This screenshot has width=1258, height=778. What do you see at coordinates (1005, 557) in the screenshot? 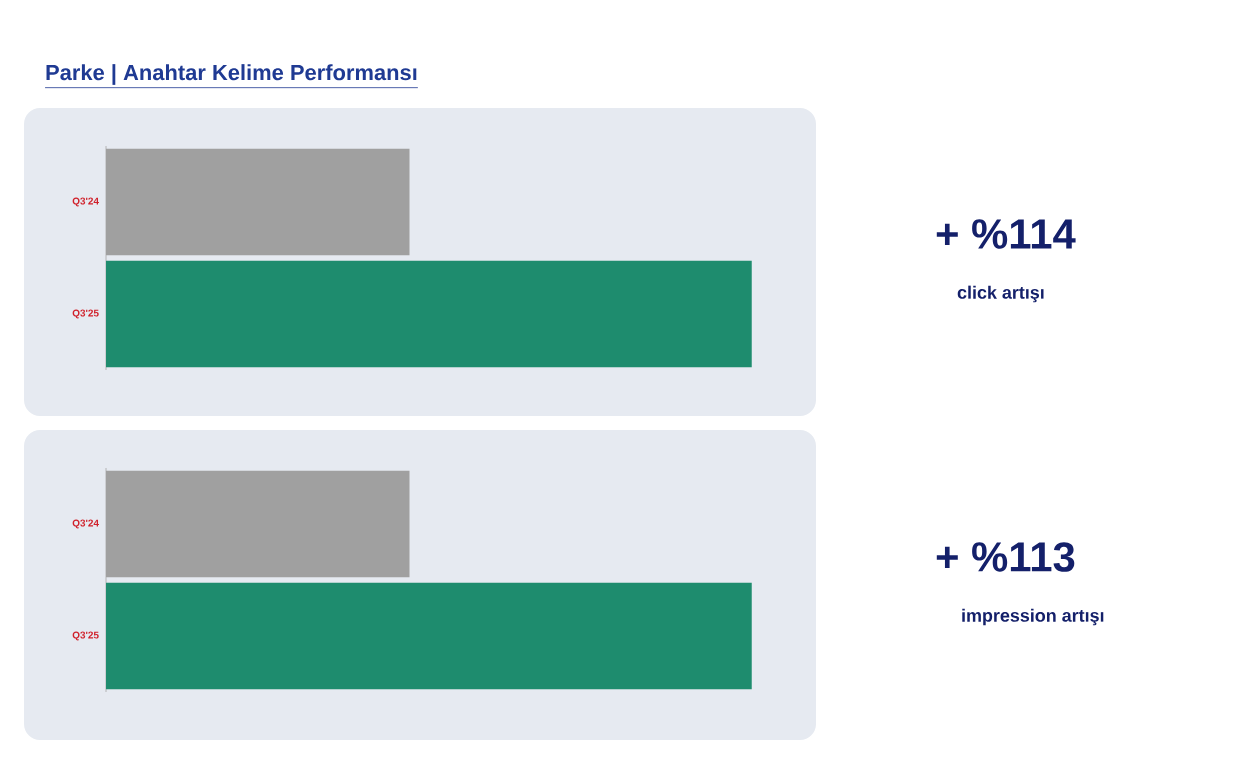
I see `text: + %113` at bounding box center [1005, 557].